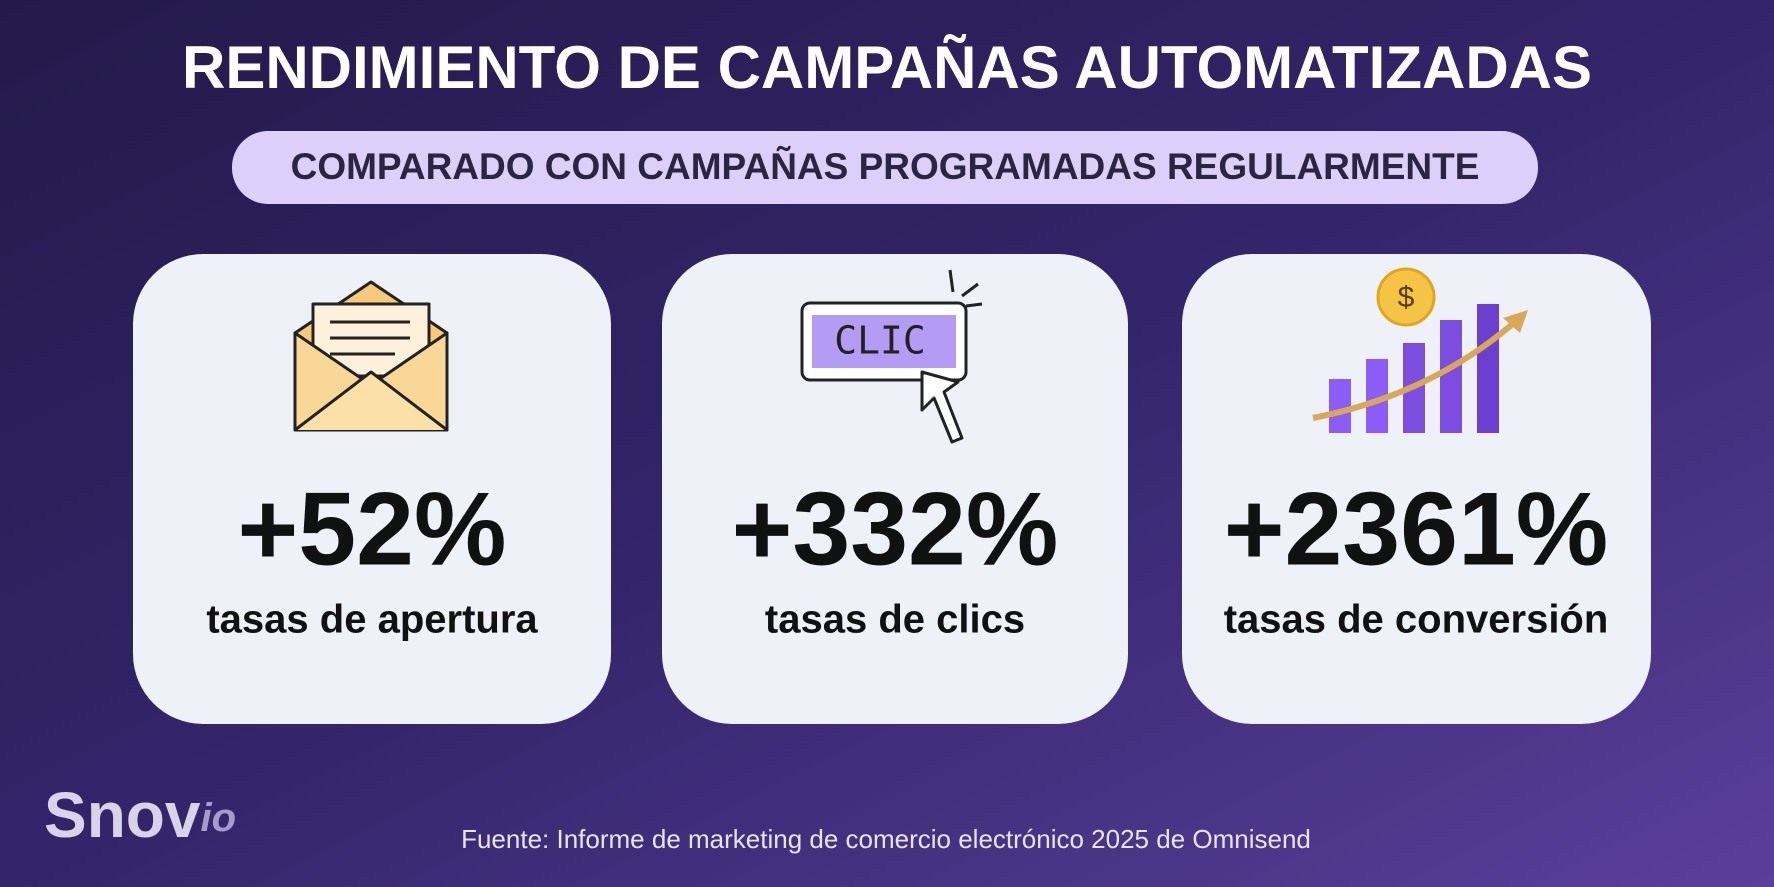 The image size is (1774, 887). Describe the element at coordinates (895, 620) in the screenshot. I see `stat-label: tasas de clics` at that location.